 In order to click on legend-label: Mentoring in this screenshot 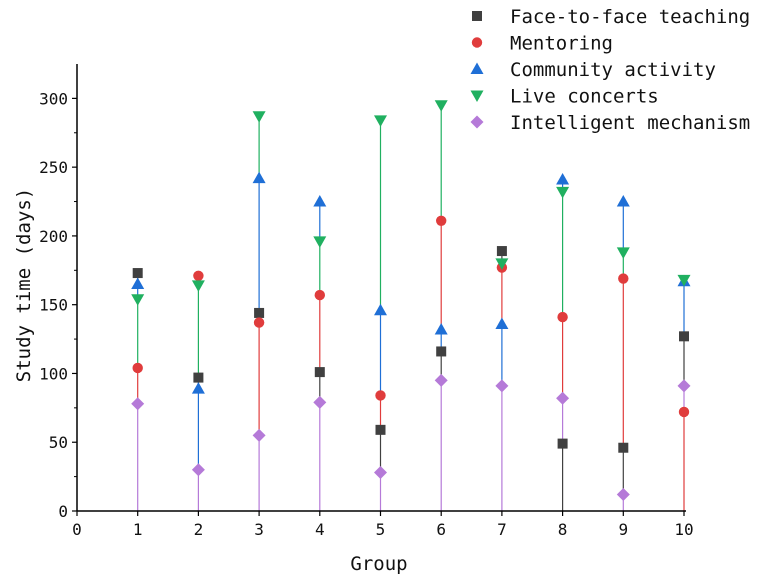, I will do `click(561, 44)`.